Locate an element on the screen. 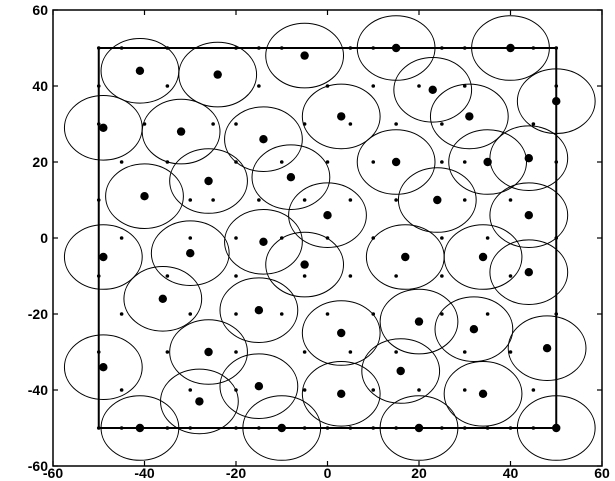  y-tick-label: 40 is located at coordinates (40, 86).